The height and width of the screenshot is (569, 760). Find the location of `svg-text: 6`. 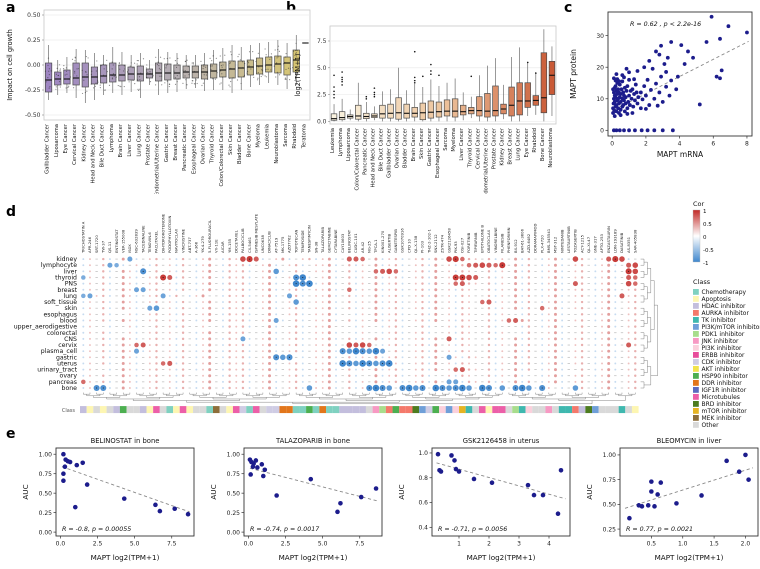

svg-text: 6 is located at coordinates (713, 144).